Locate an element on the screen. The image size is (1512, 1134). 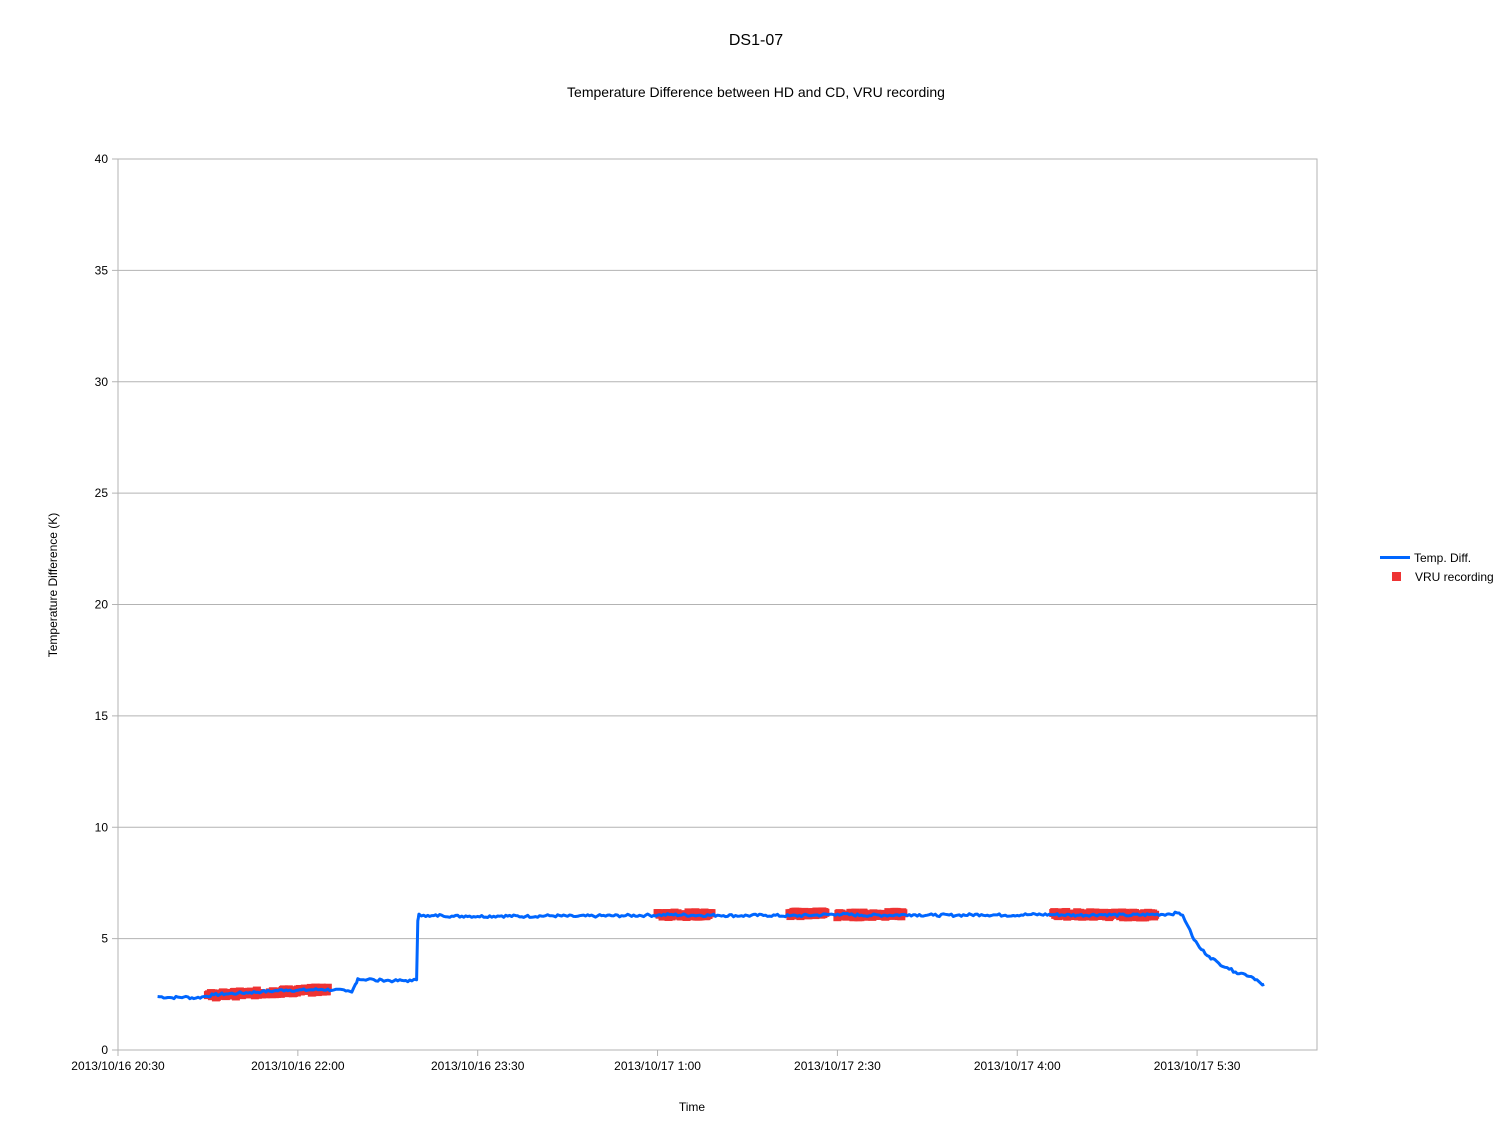
x-axis-label: Time is located at coordinates (692, 1107).